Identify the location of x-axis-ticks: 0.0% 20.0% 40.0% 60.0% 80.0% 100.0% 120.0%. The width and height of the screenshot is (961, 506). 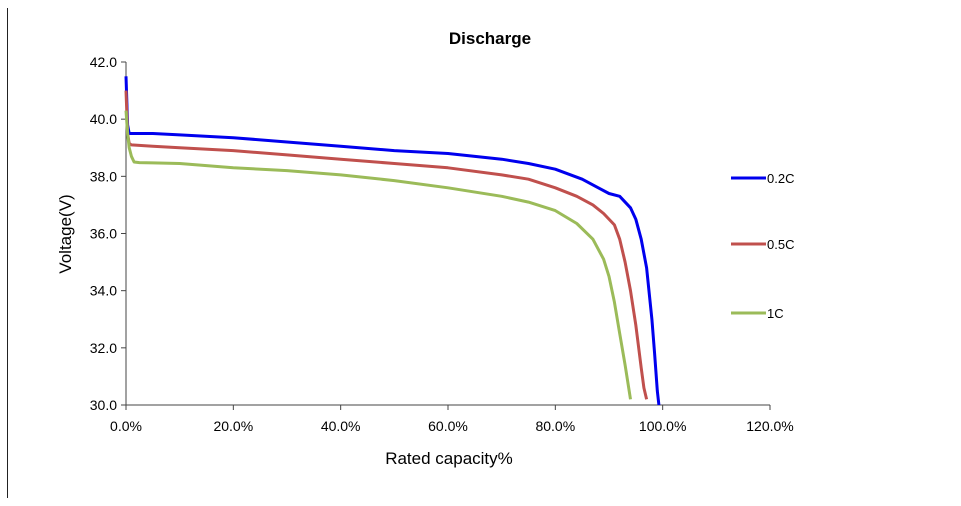
(452, 419).